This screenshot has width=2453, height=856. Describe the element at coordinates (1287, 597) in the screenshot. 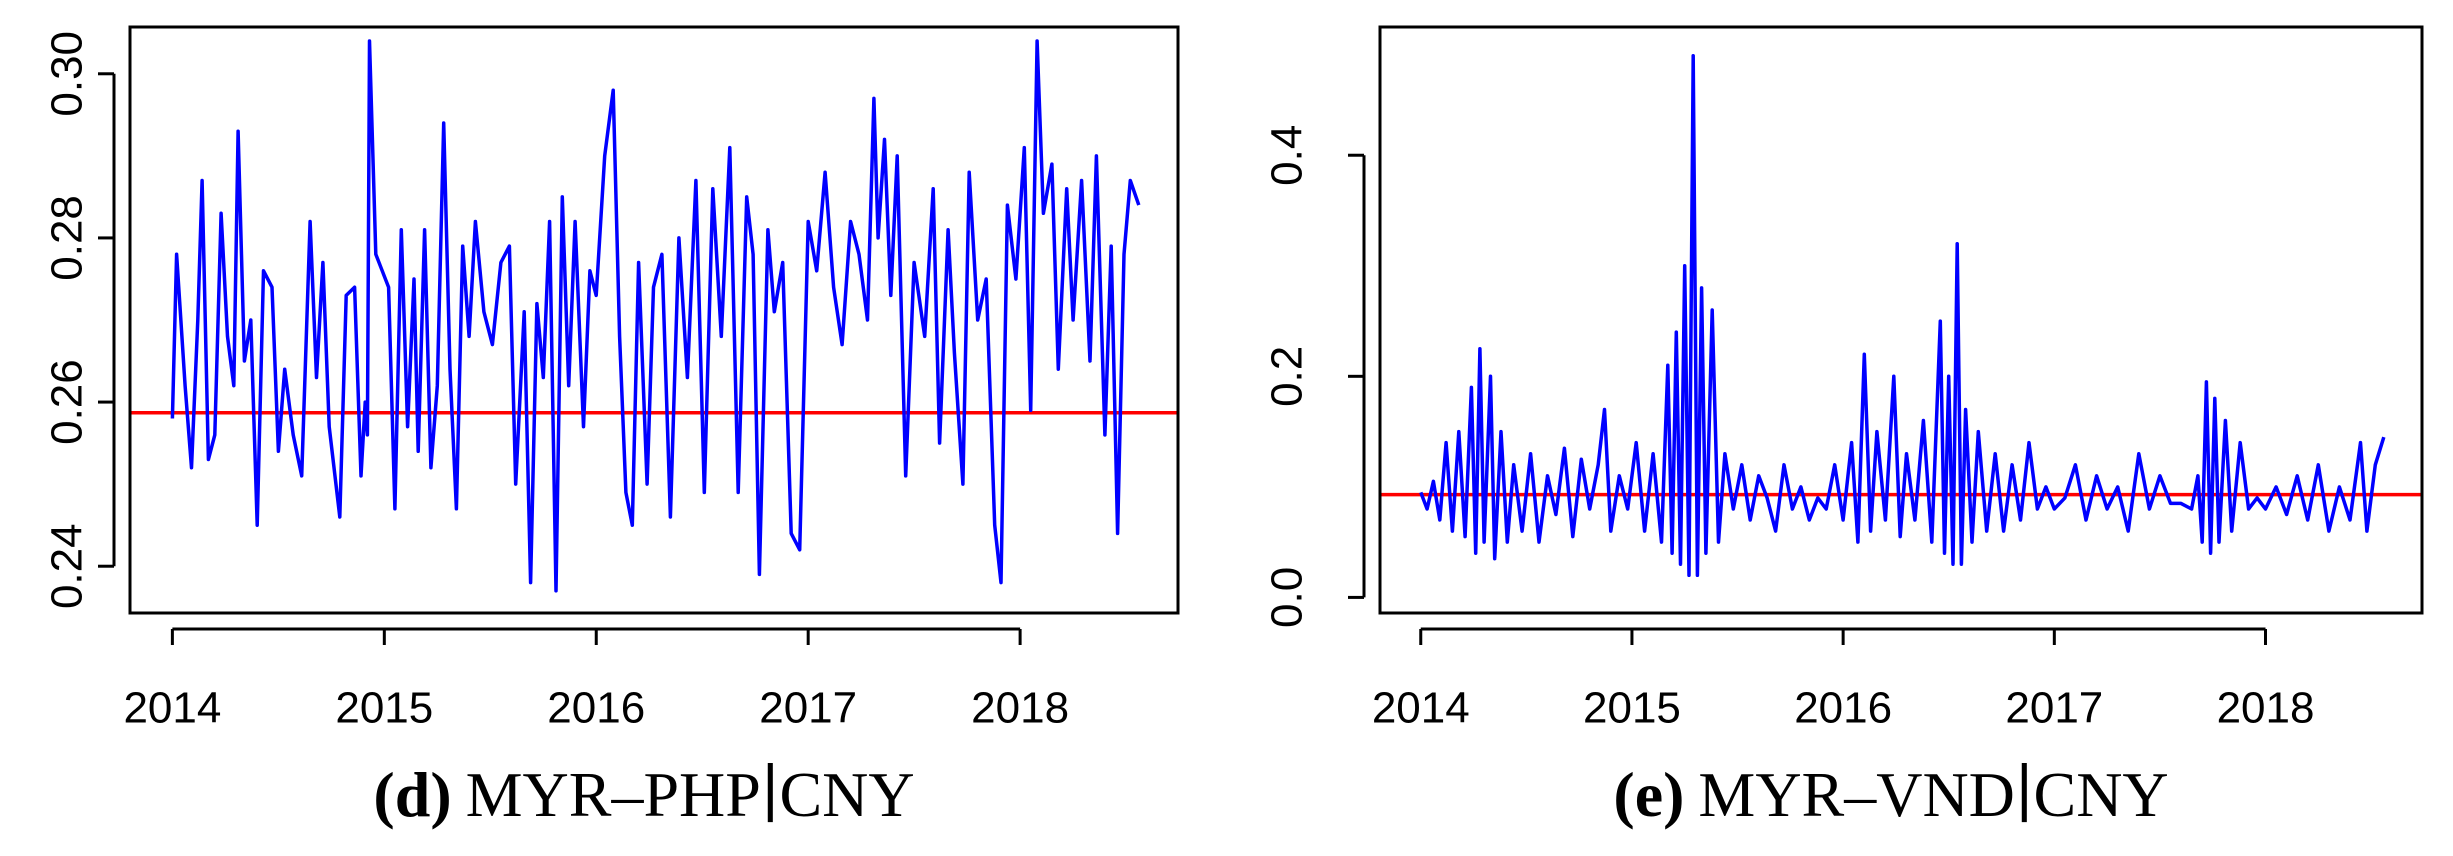

I see `y-tick-label: 0.0` at that location.